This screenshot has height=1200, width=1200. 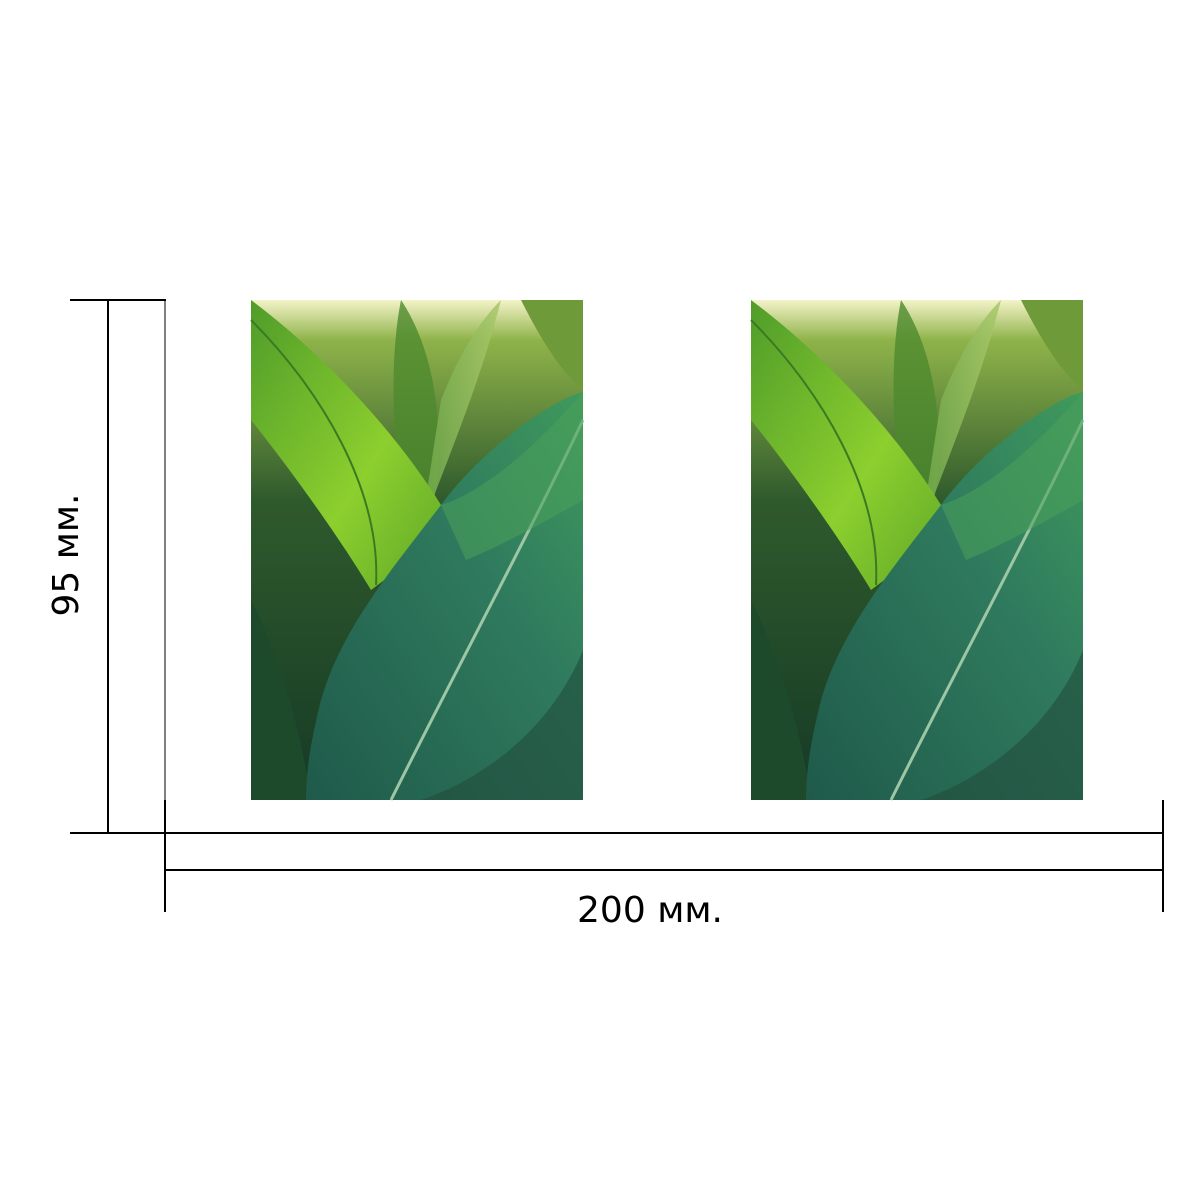 What do you see at coordinates (66, 554) in the screenshot?
I see `height-label: 95 мм.` at bounding box center [66, 554].